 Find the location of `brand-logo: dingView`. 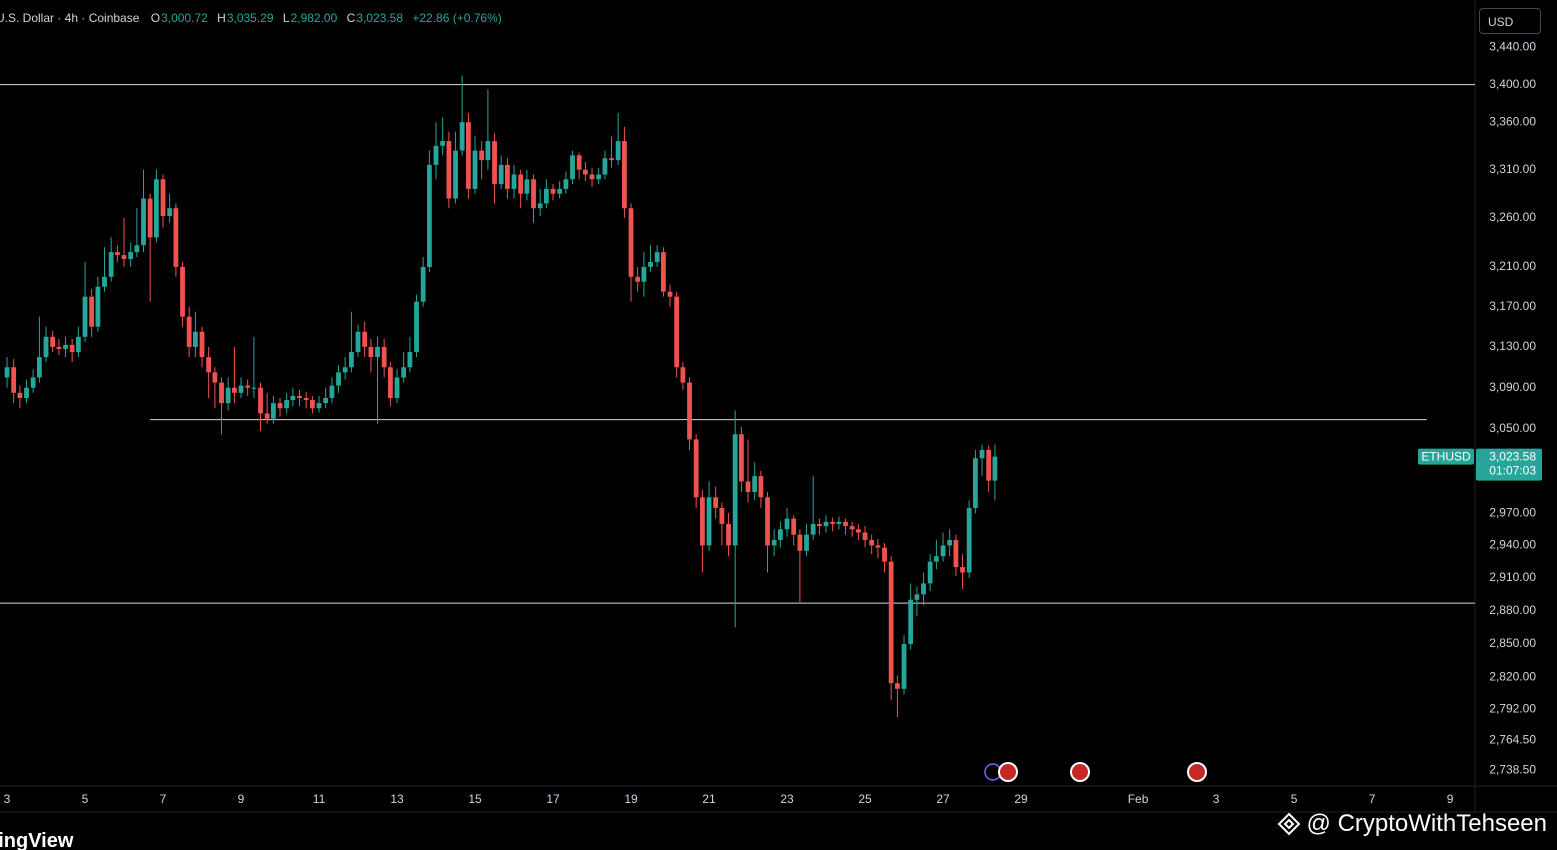

brand-logo: dingView is located at coordinates (37, 840).